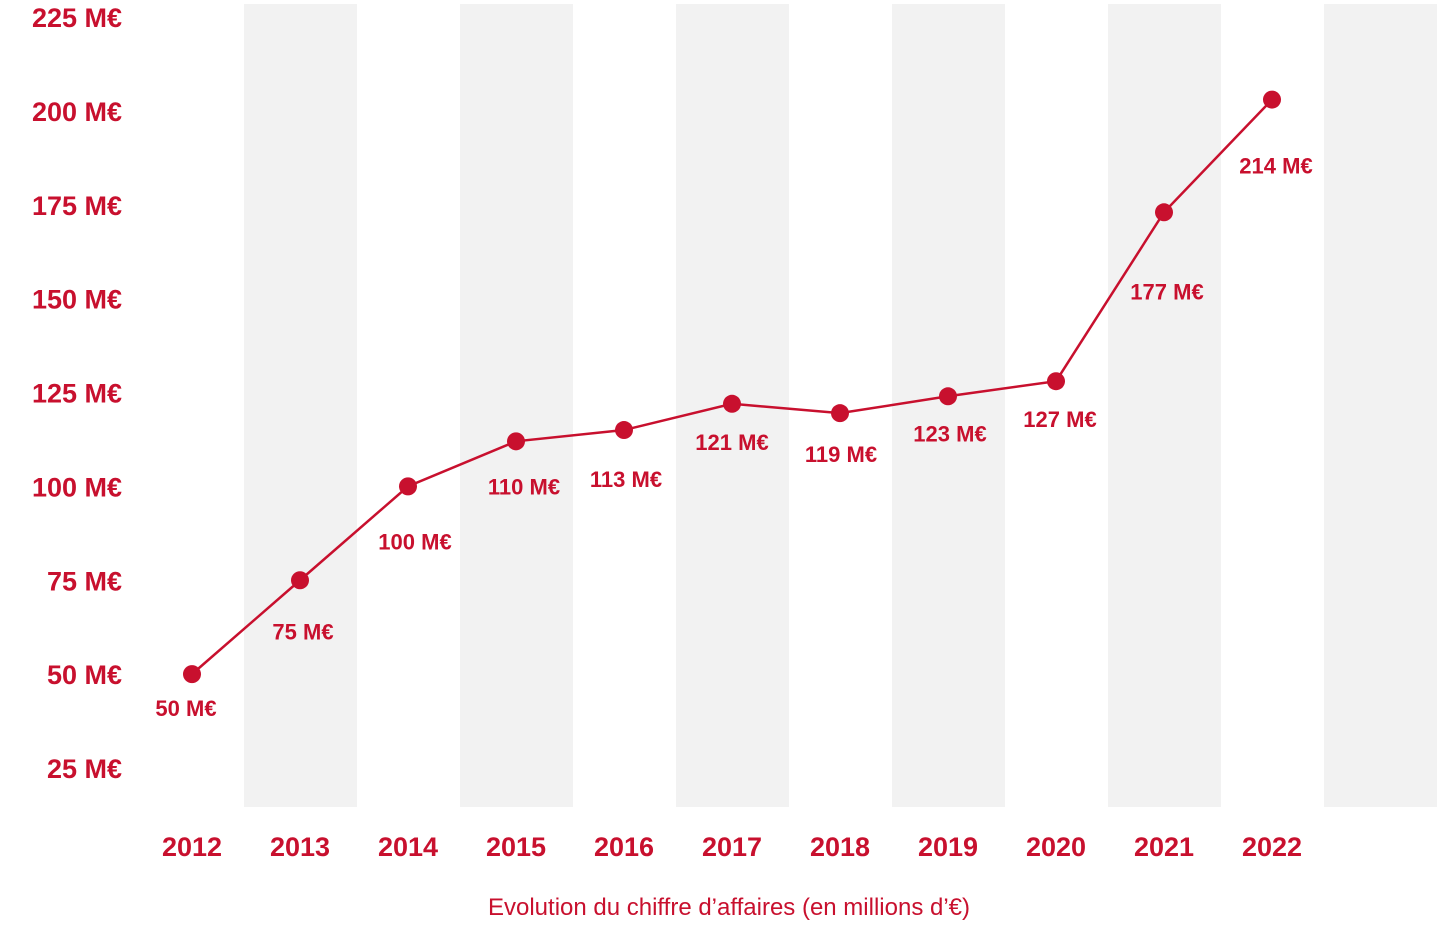 This screenshot has height=932, width=1437. I want to click on y-tick-label: 125 M€, so click(77, 394).